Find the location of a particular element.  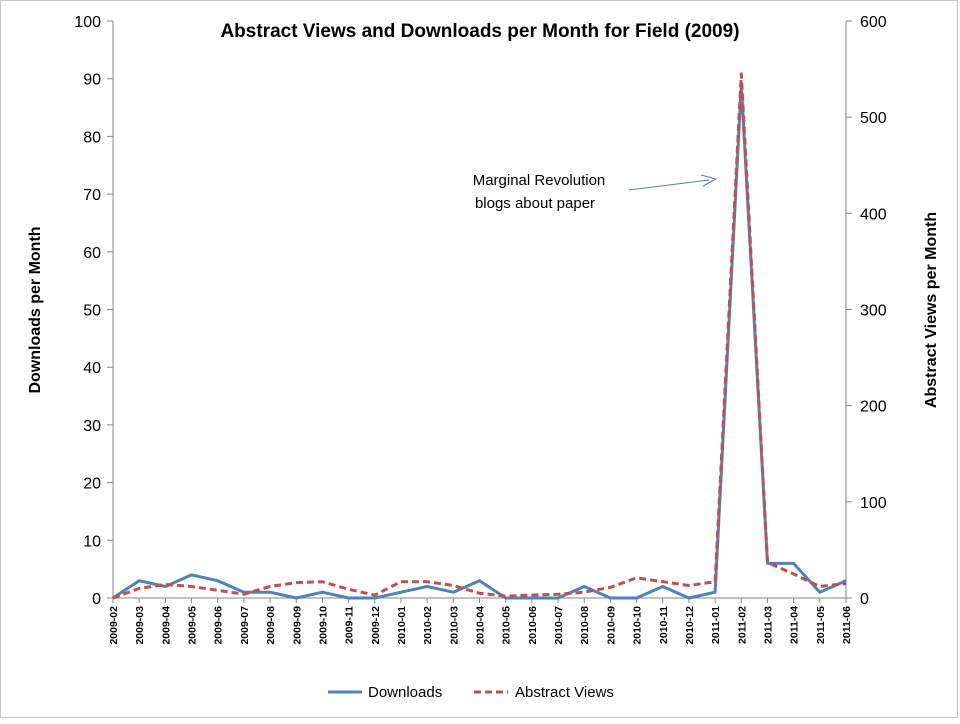

legend-label-abstract-views: Abstract Views is located at coordinates (564, 692).